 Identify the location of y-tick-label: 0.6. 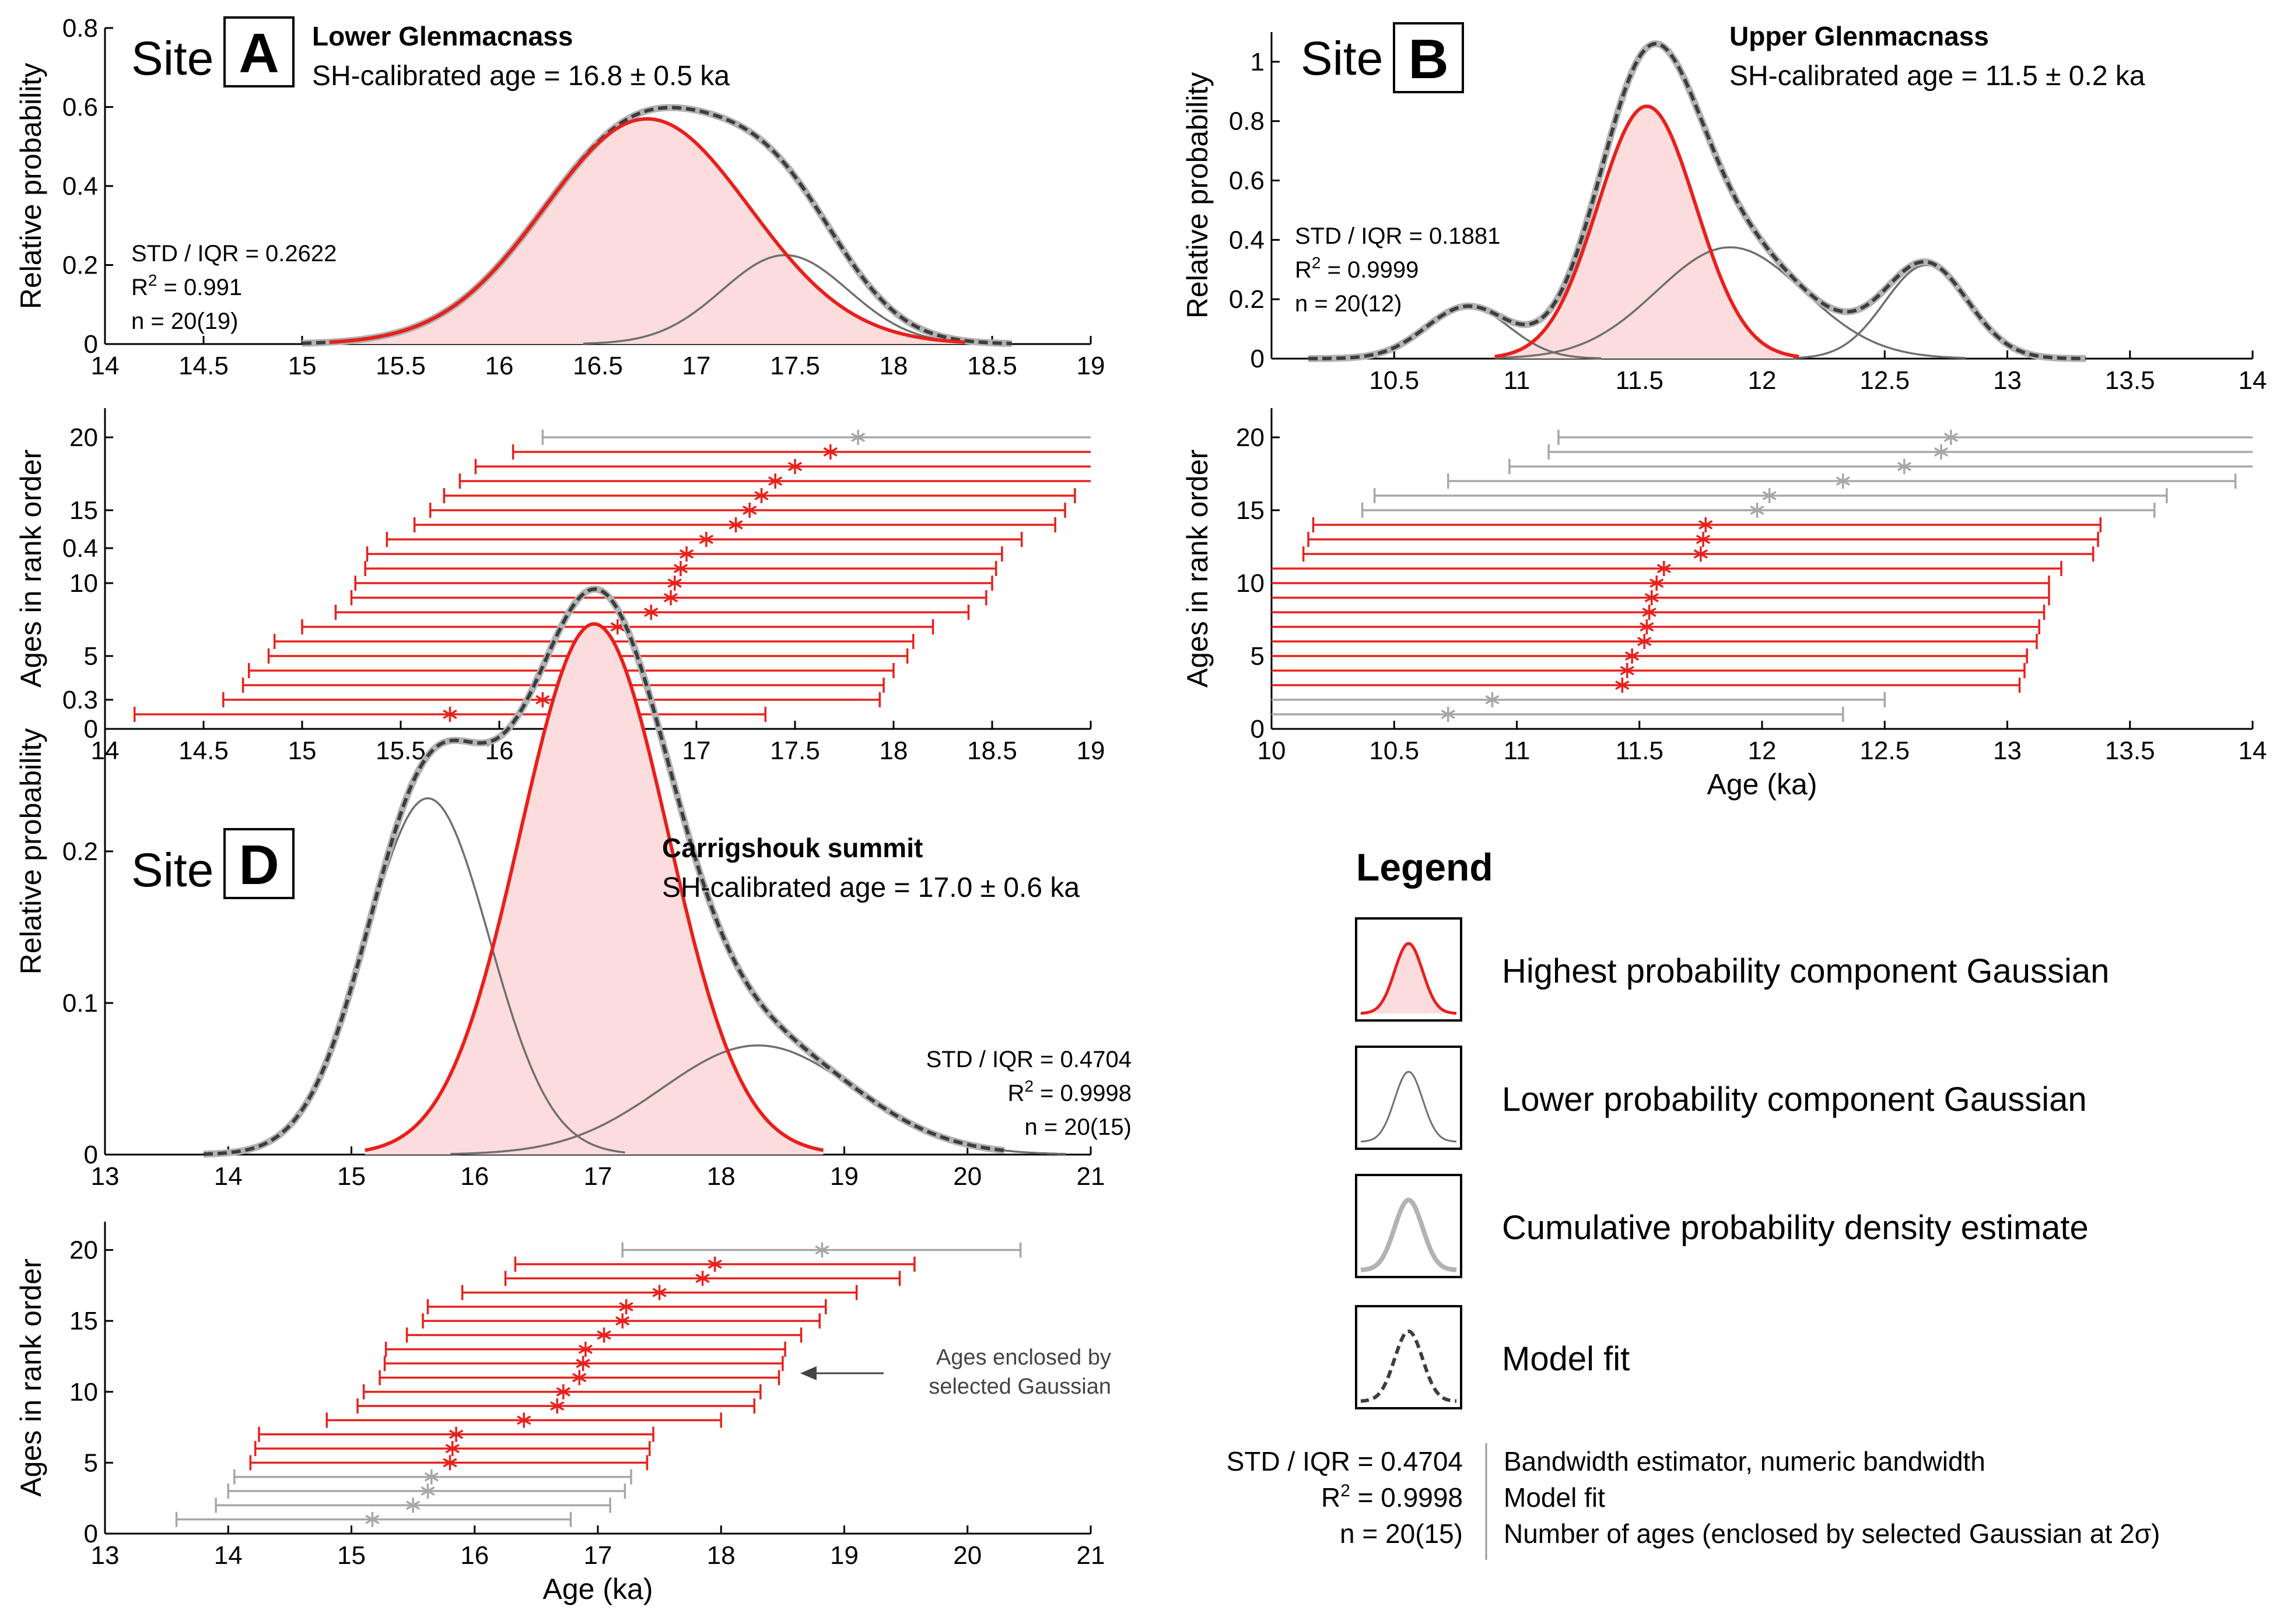
(80, 107).